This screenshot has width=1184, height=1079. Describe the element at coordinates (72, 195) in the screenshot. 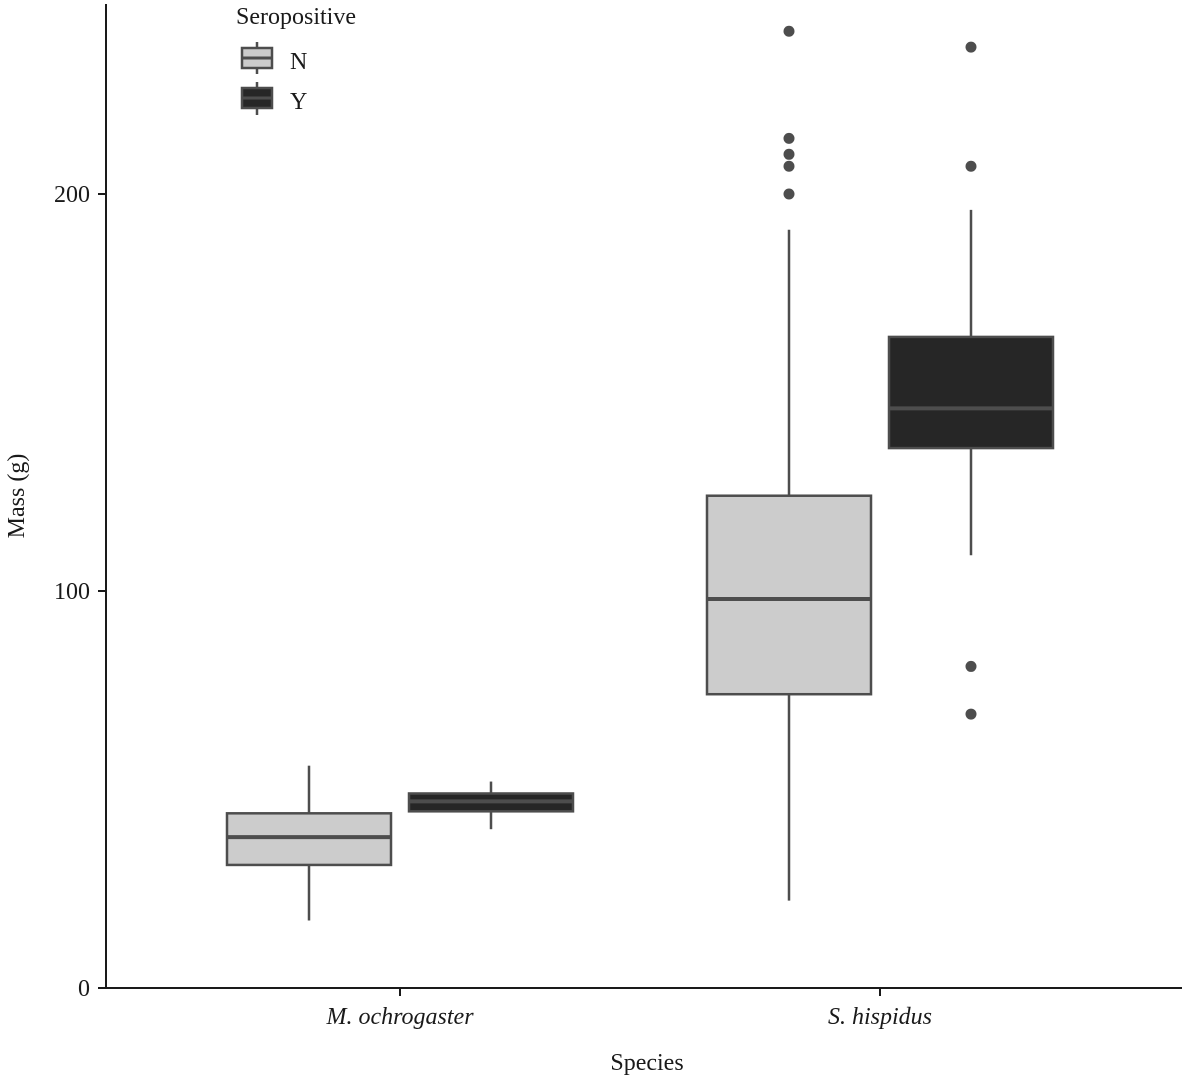

I see `y-tick-label-200: 200` at that location.